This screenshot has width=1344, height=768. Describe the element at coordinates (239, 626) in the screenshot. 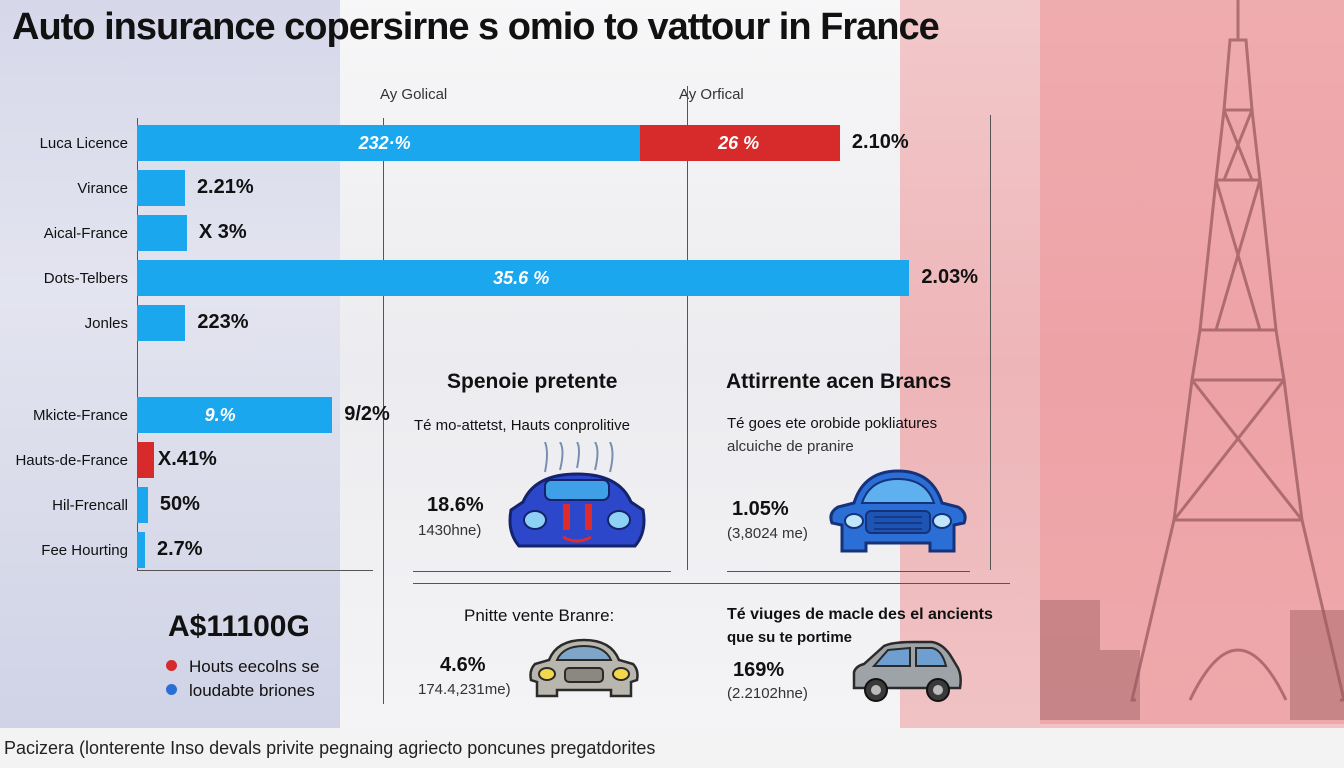

I see `total-amount: A$11100G` at that location.